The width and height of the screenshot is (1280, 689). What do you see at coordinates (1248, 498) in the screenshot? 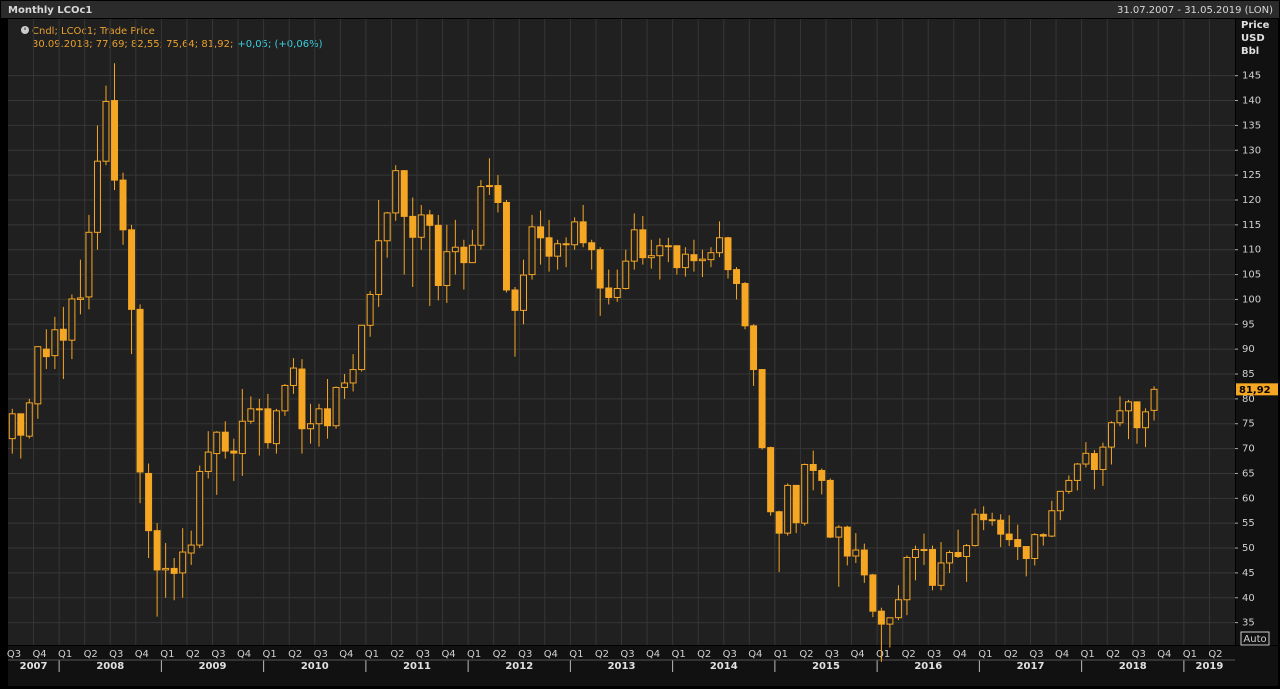
I see `y-tick-label: 60` at bounding box center [1248, 498].